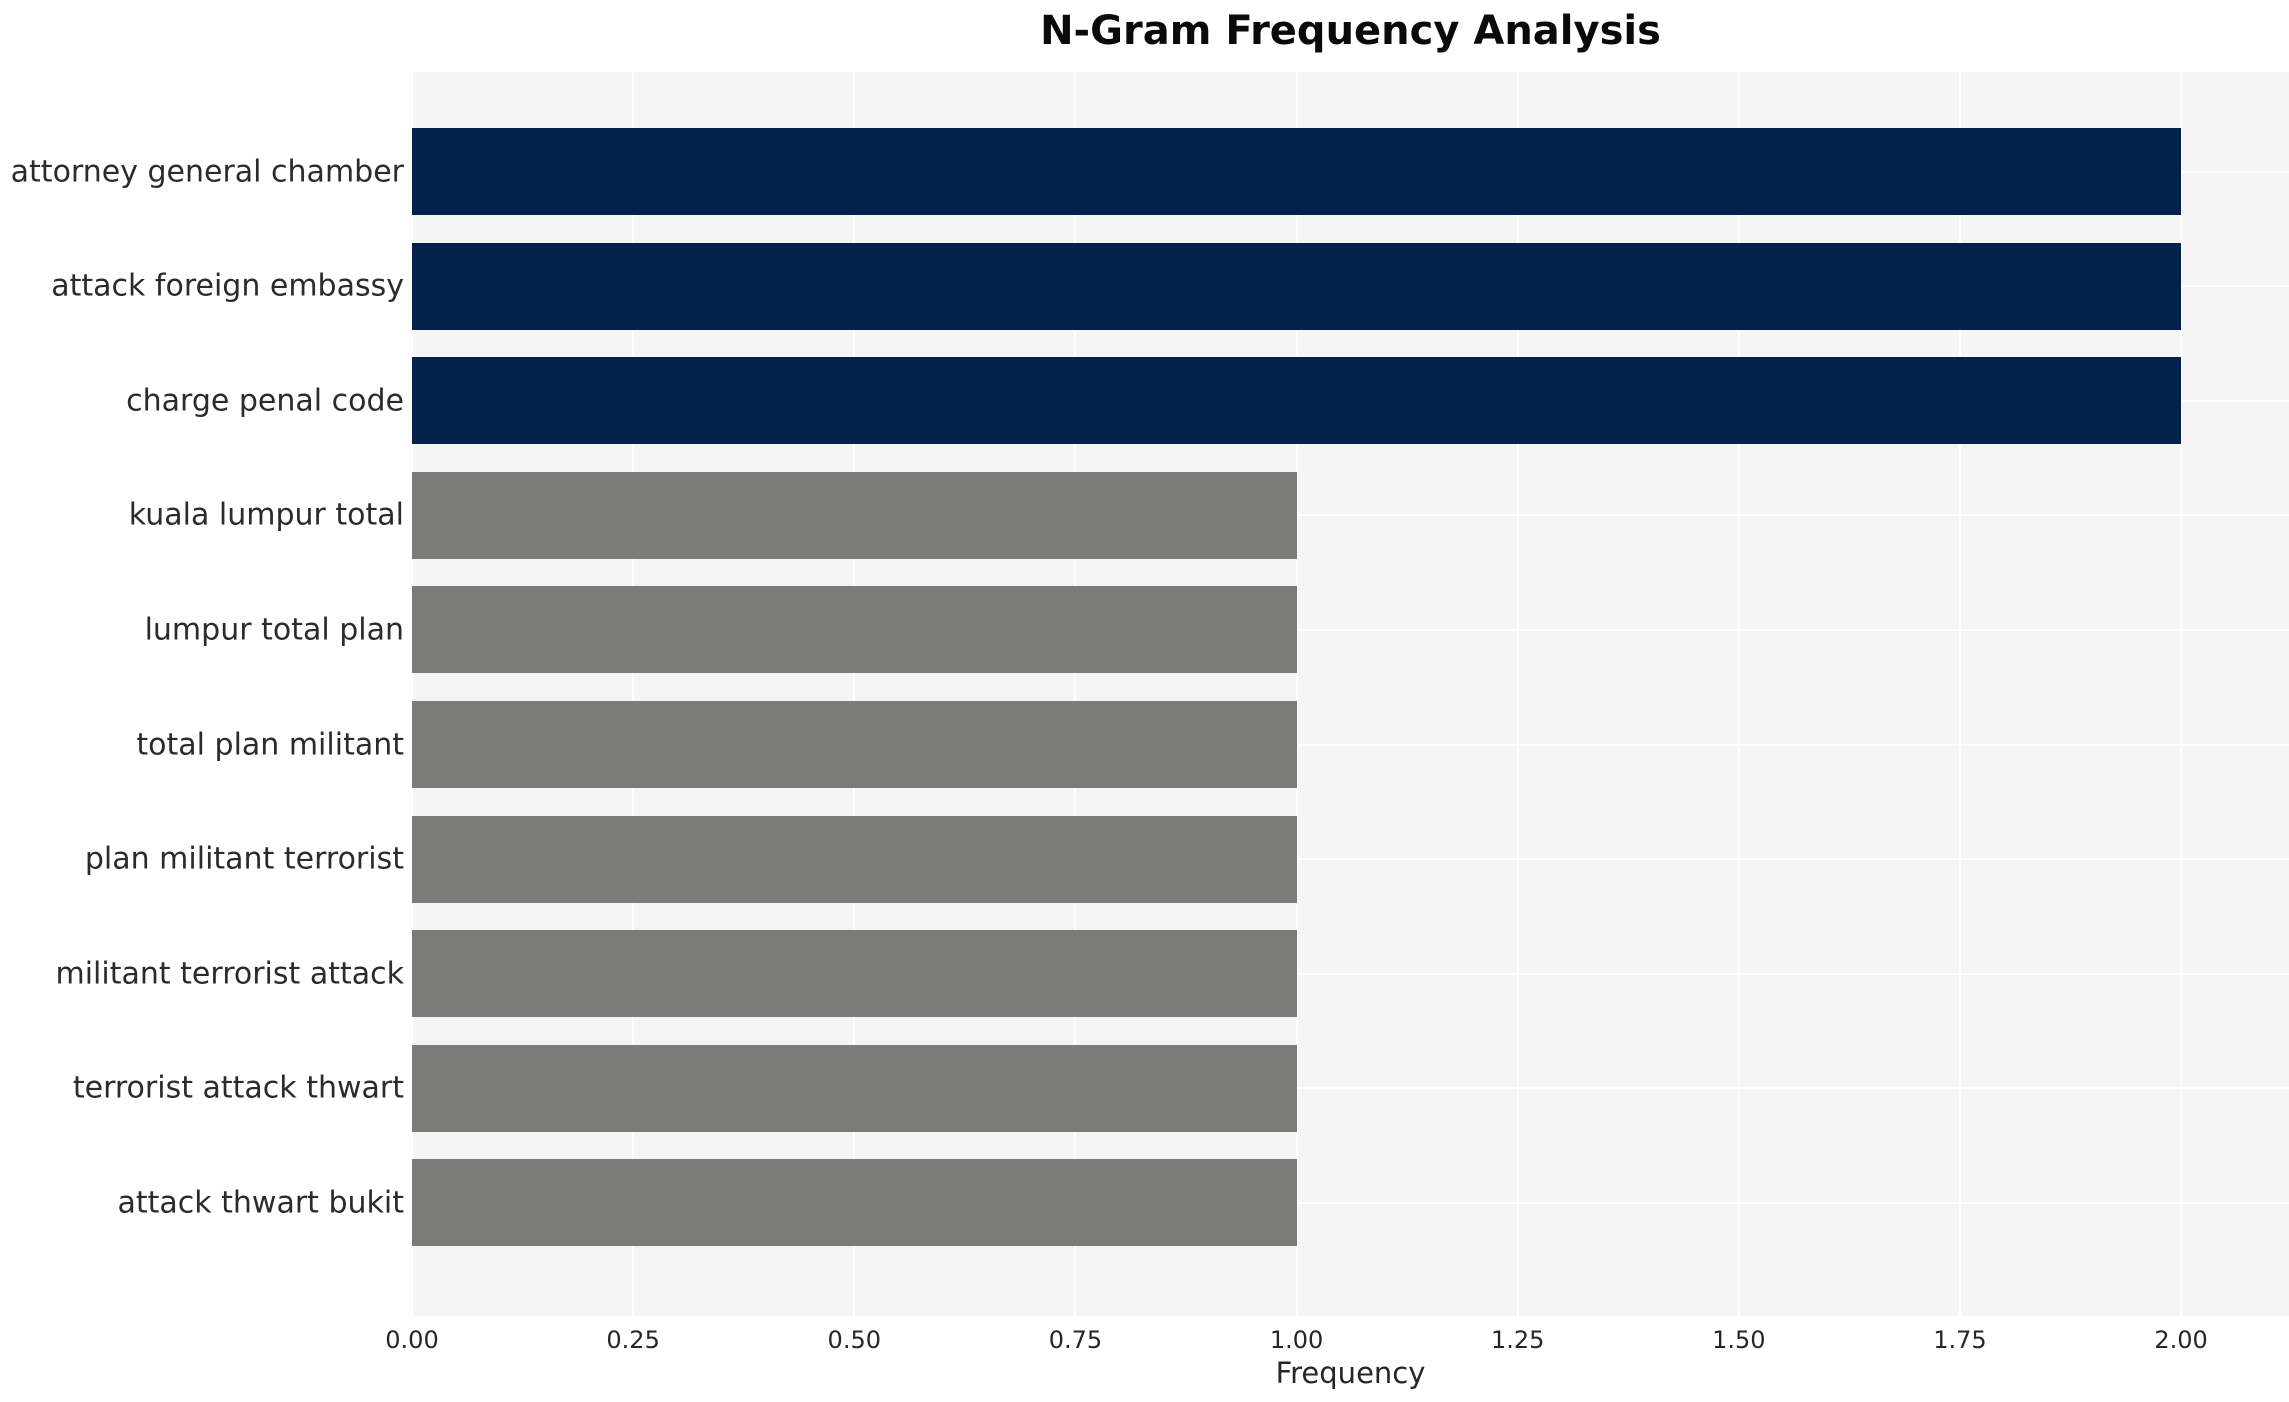  Describe the element at coordinates (260, 1203) in the screenshot. I see `category-label: attack thwart bukit` at that location.